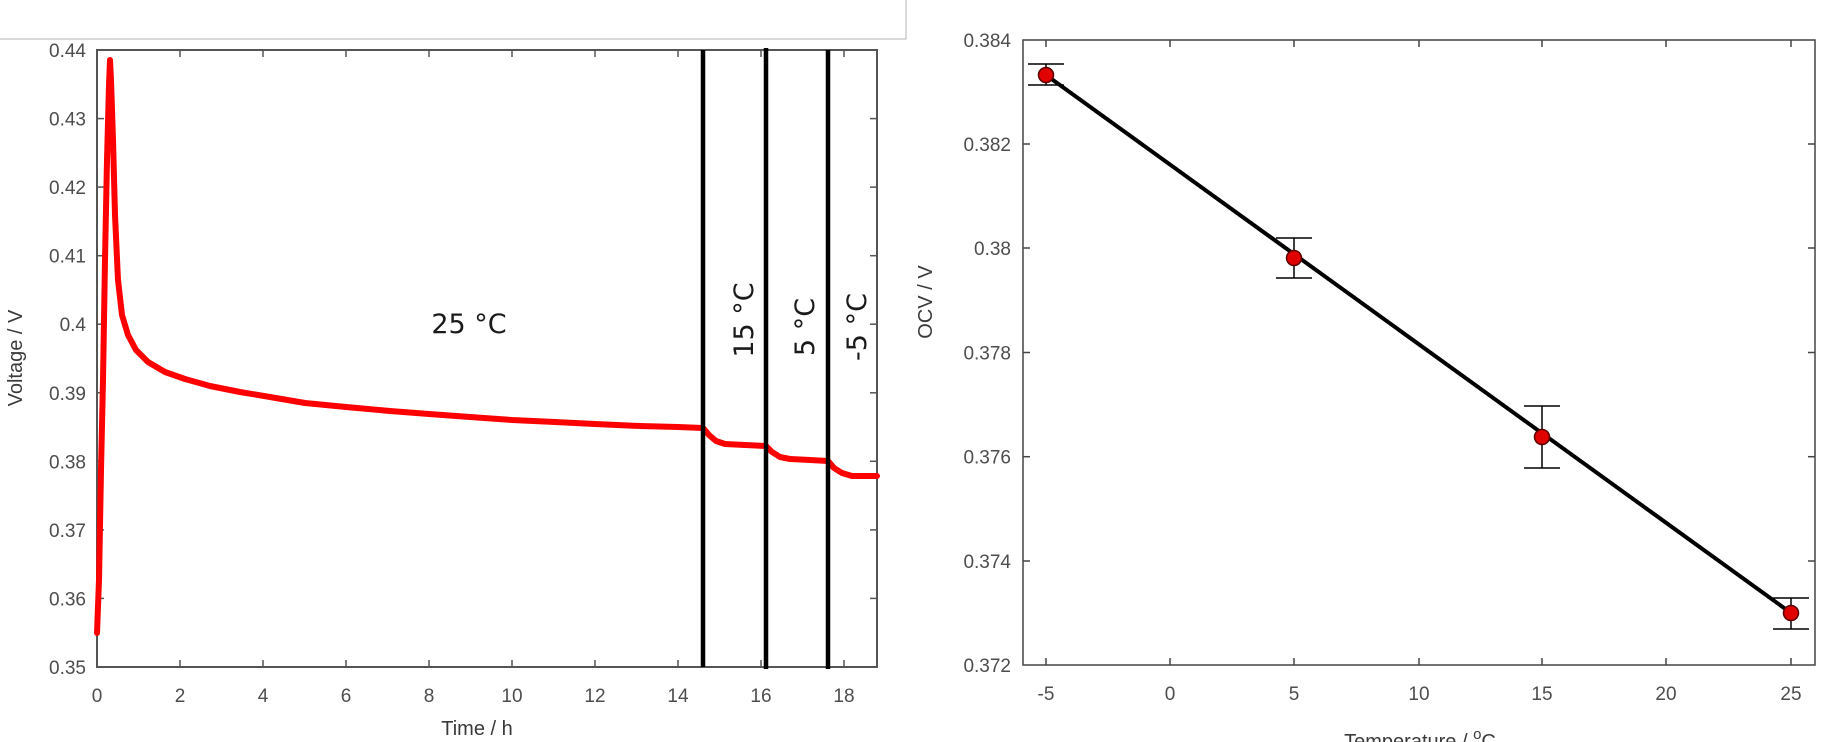 The height and width of the screenshot is (742, 1827). What do you see at coordinates (67, 257) in the screenshot?
I see `y-tick-label: 0.41` at bounding box center [67, 257].